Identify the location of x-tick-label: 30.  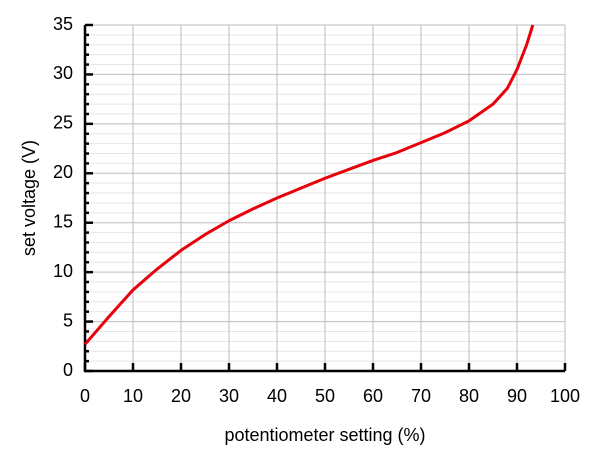
(229, 396).